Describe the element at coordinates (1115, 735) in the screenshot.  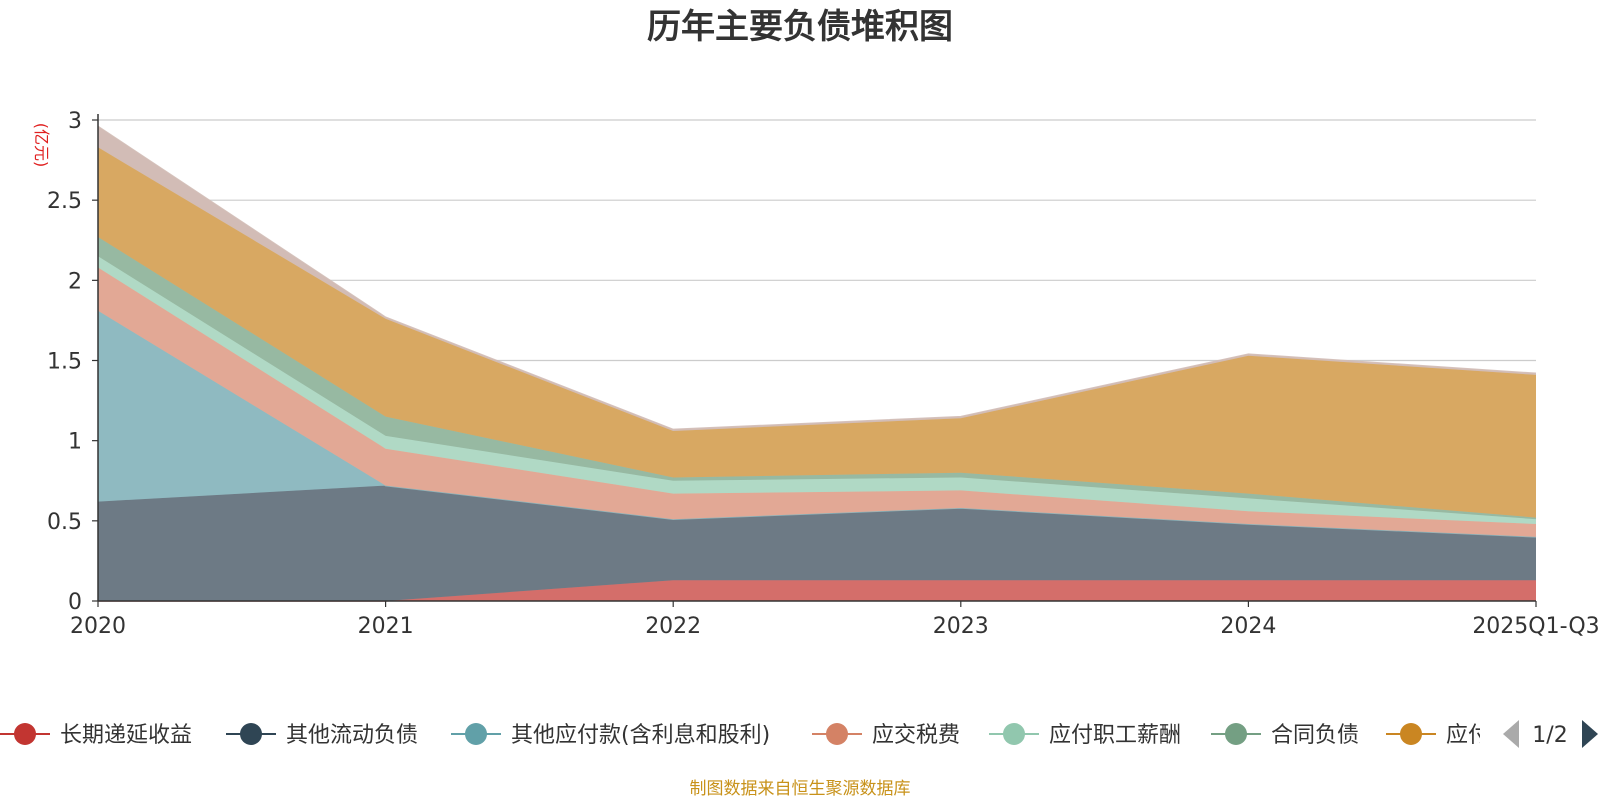
I see `legend-label: 应付职工薪酬` at that location.